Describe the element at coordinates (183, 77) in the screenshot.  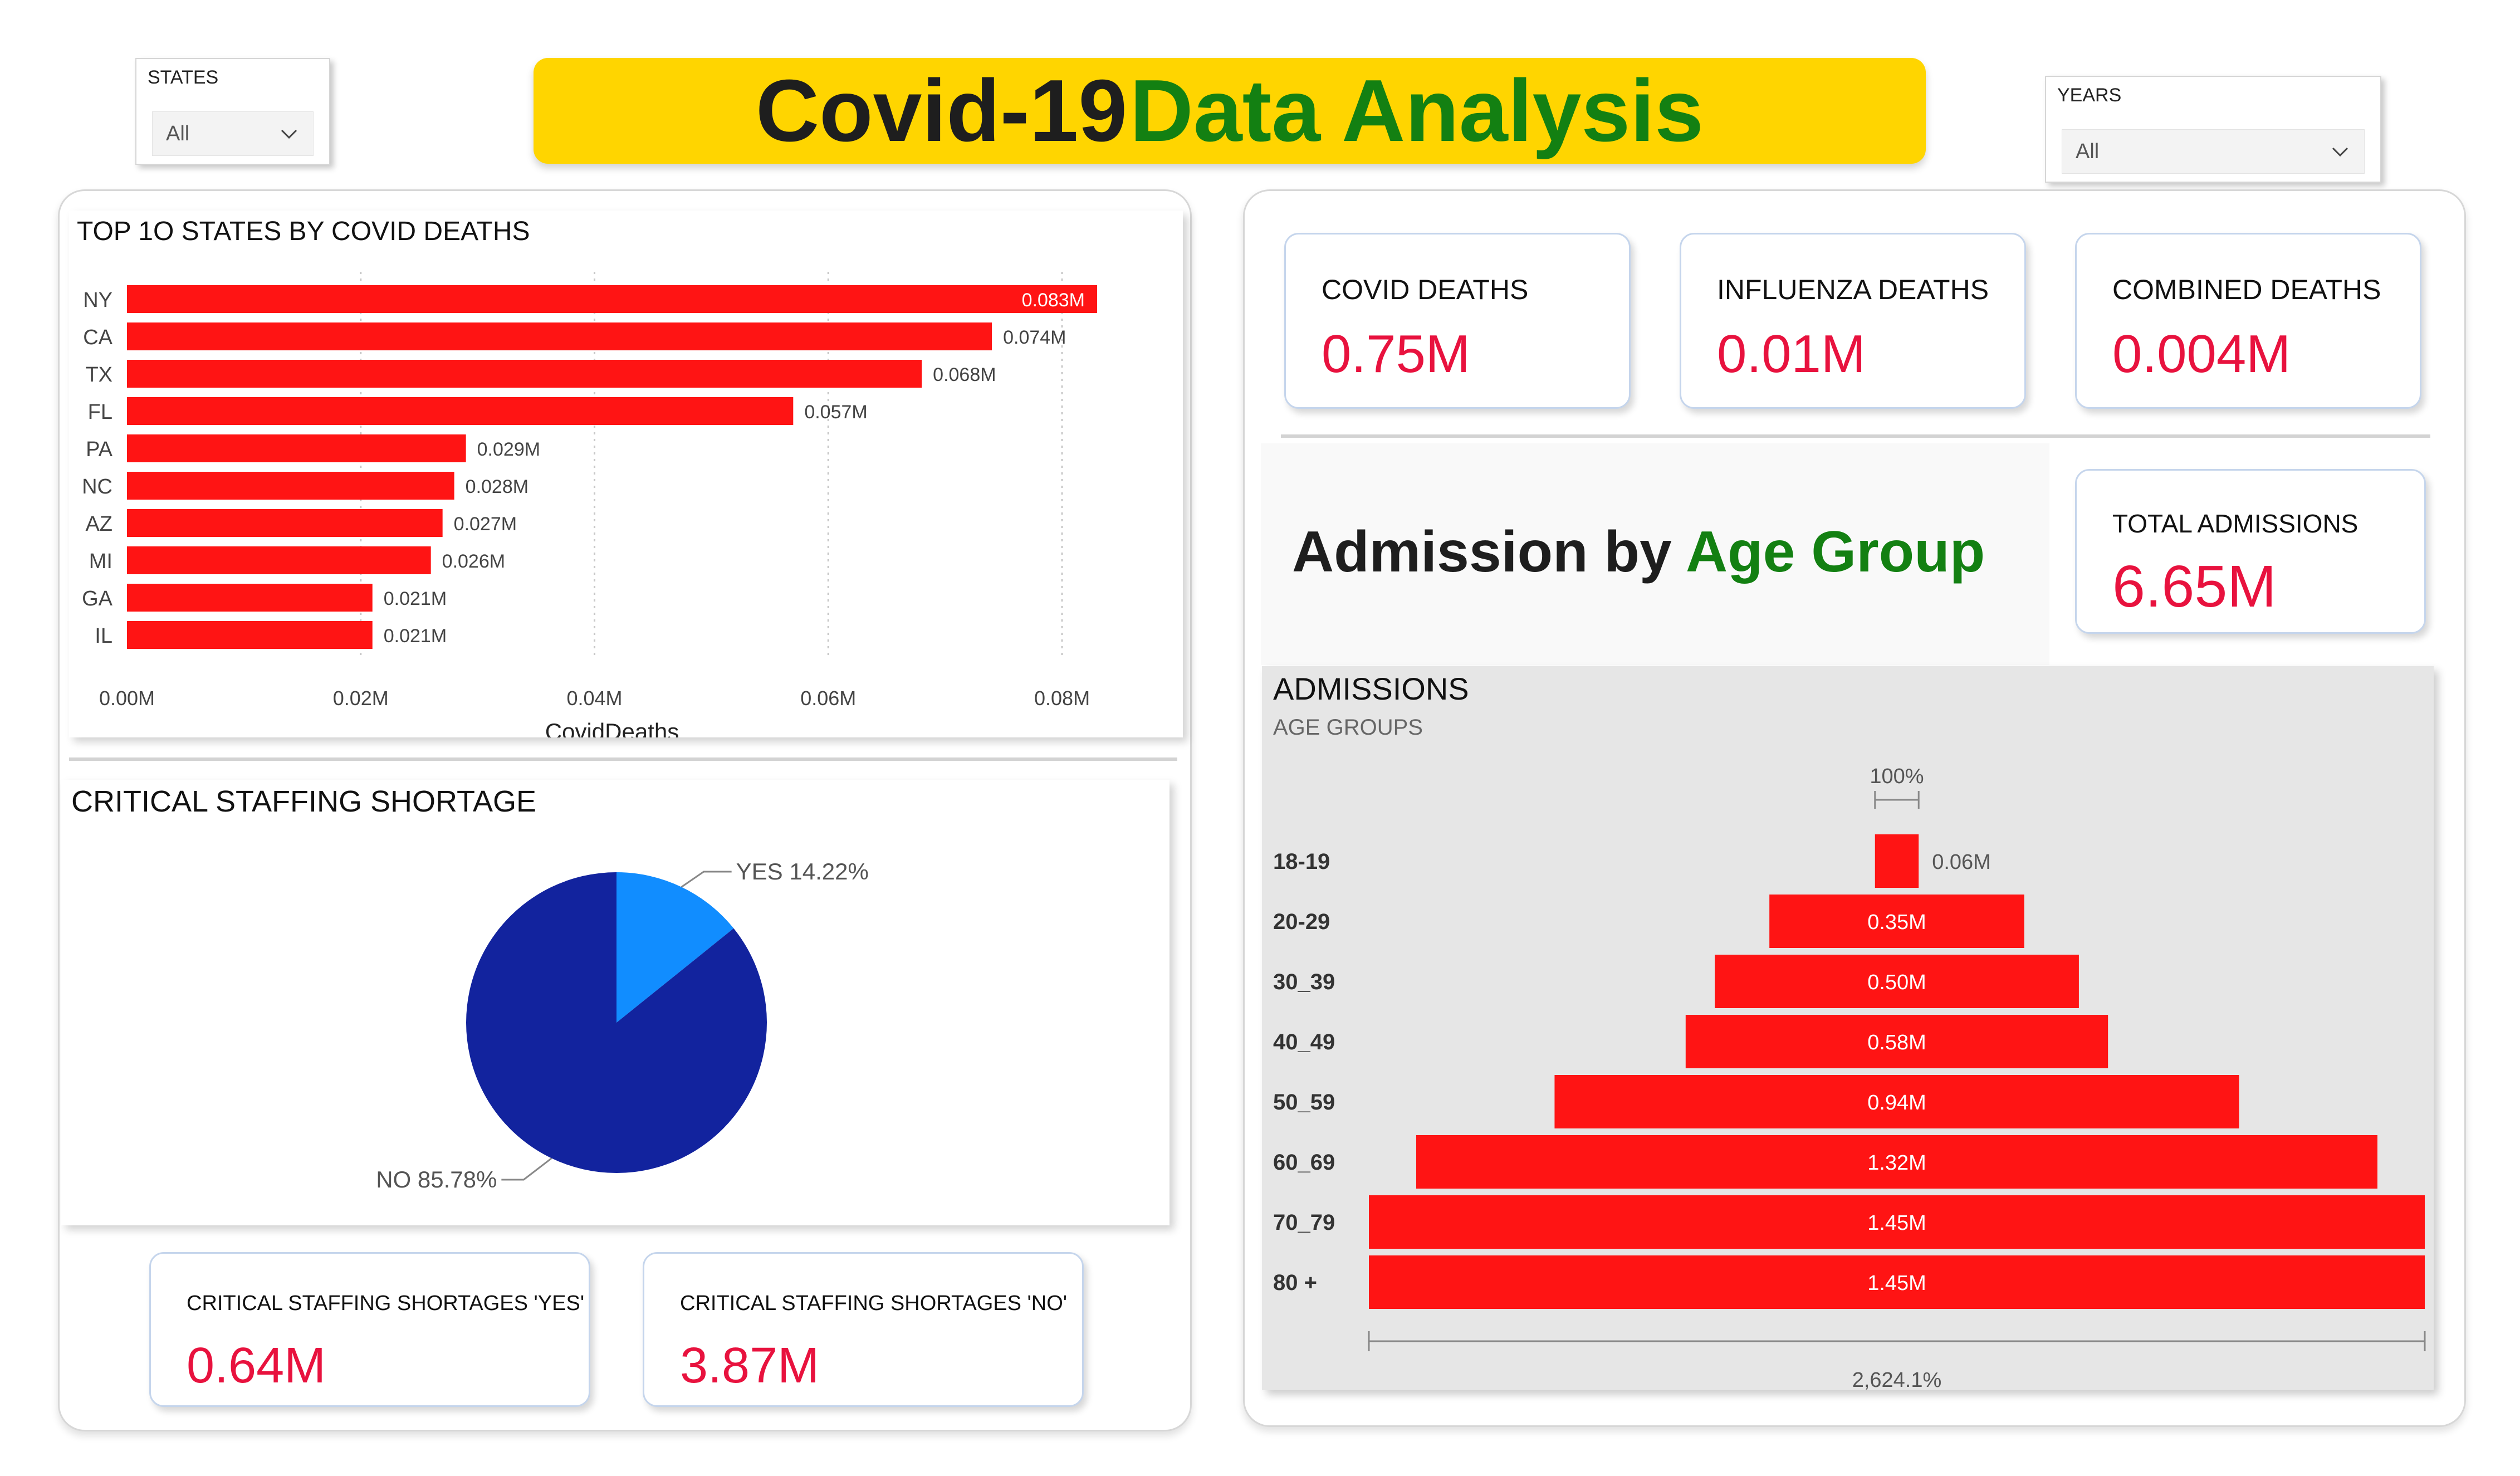
I see `states-slicer-label: STATES` at that location.